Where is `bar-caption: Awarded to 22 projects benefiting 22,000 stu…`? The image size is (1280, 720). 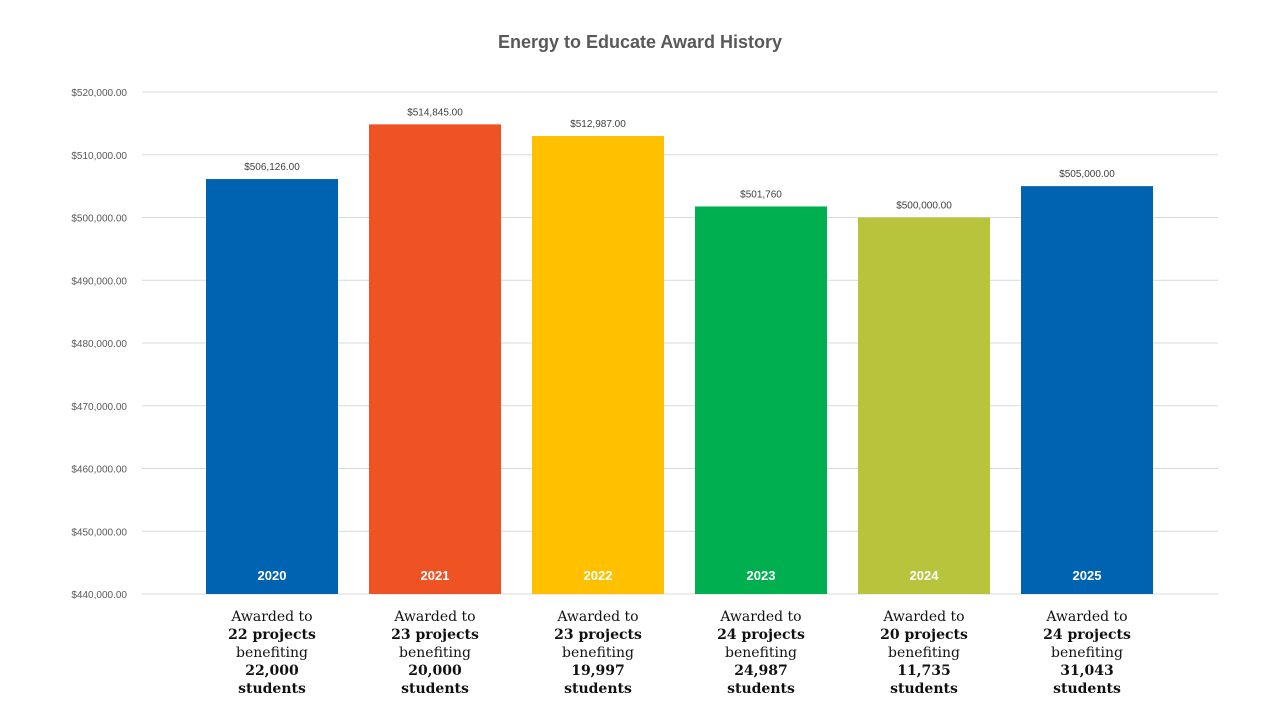
bar-caption: Awarded to 22 projects benefiting 22,000 stu… is located at coordinates (272, 653).